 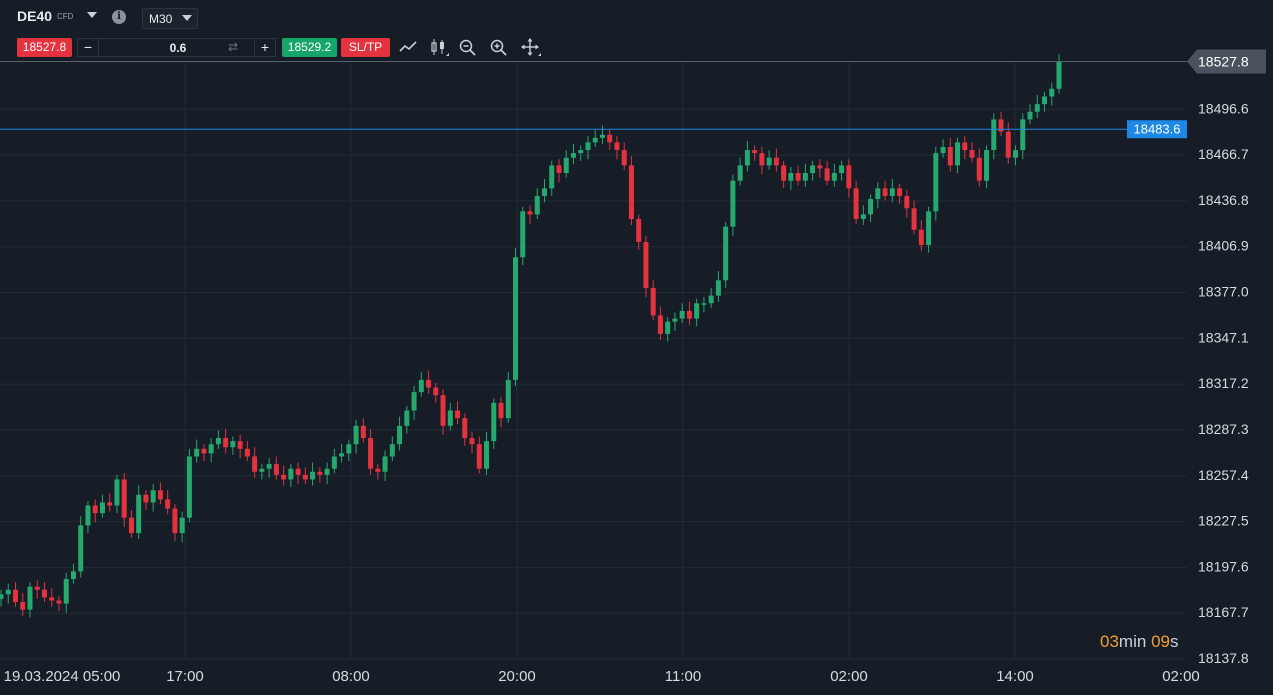 I want to click on candlestick-icon, so click(x=439, y=47).